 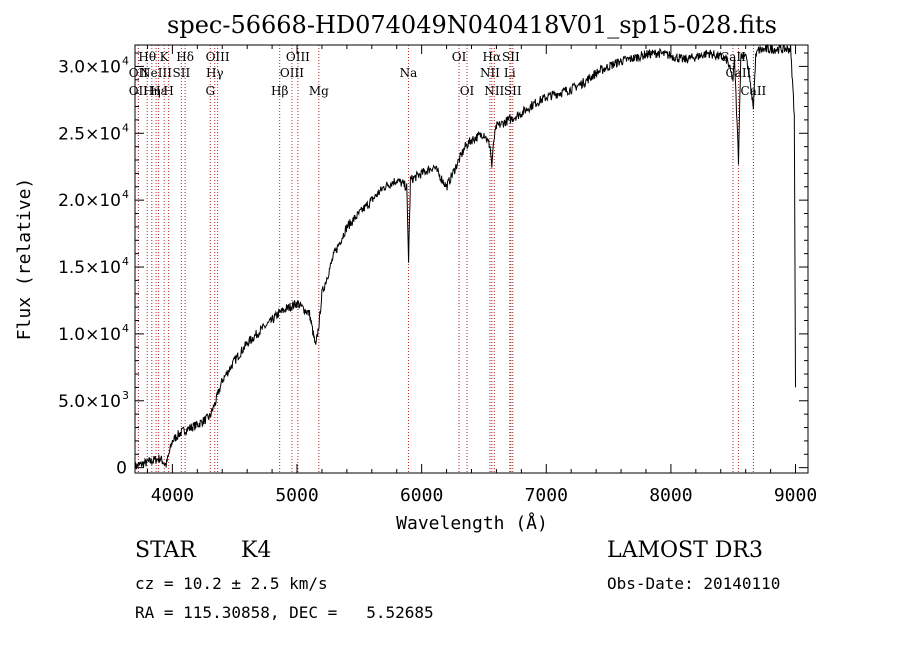 I want to click on y-tick-label: 0, so click(x=121, y=469).